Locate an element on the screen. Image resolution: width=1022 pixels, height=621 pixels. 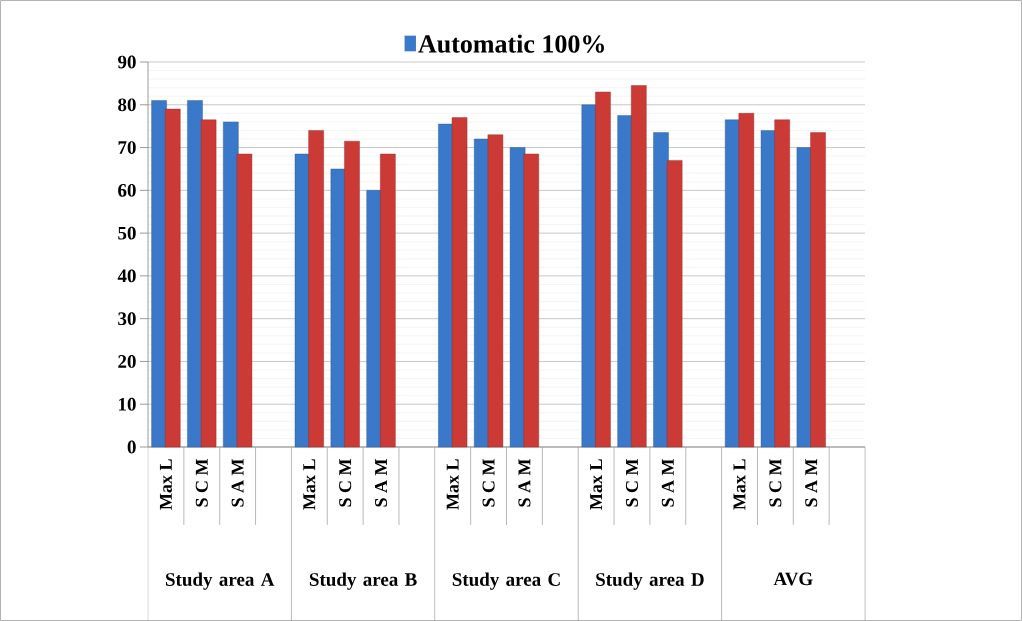
y-tick-label: 50 is located at coordinates (127, 233).